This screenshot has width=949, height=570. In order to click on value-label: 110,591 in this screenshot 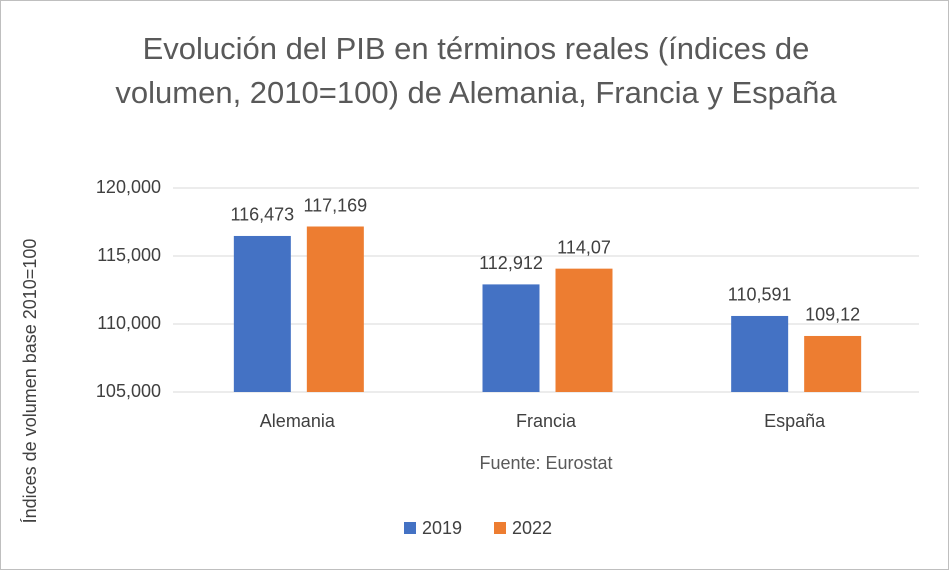, I will do `click(760, 295)`.